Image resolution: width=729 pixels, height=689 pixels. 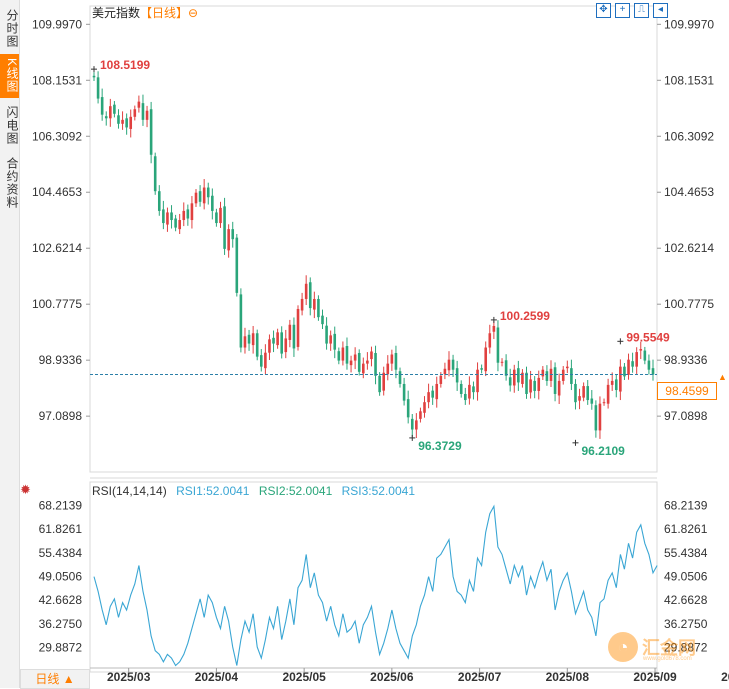 I want to click on expand-icon: ✥, so click(x=603, y=10).